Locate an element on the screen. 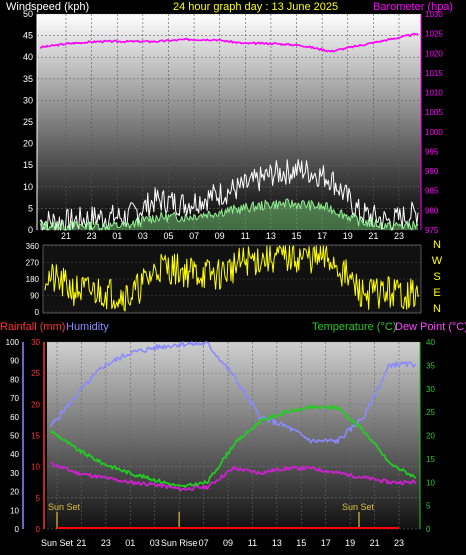 The width and height of the screenshot is (466, 555). temp-x-tick-label: 15 is located at coordinates (301, 543).